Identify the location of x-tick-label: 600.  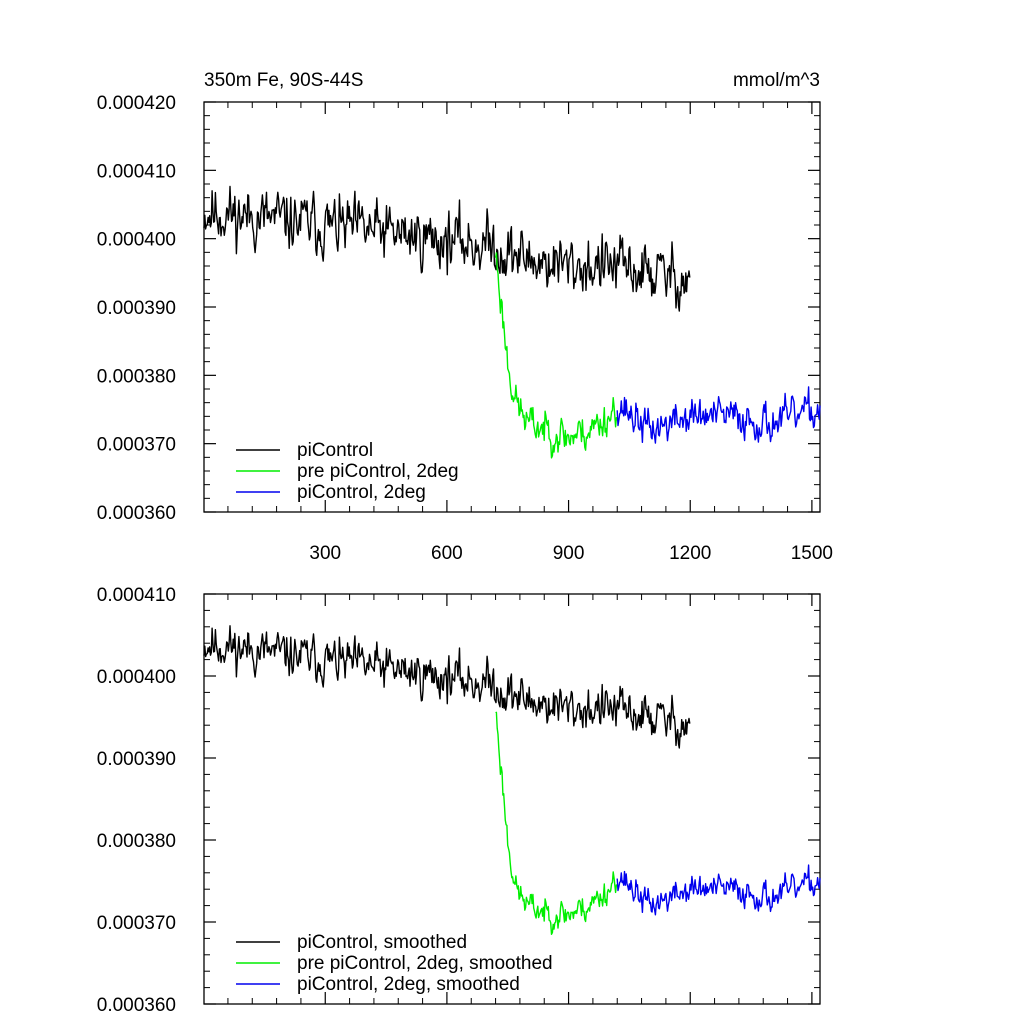
(447, 553).